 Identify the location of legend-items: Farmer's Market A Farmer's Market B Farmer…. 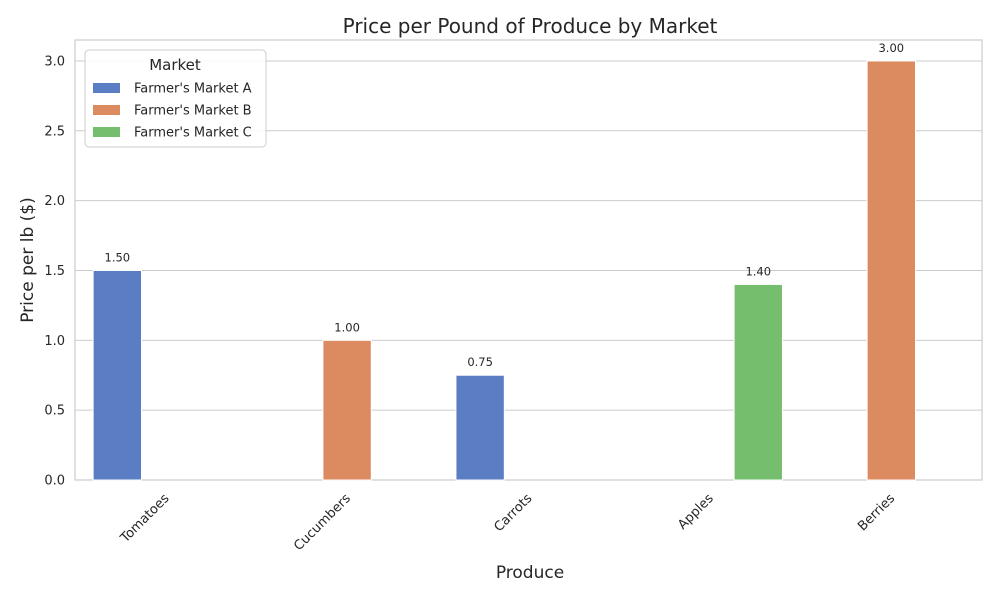
(172, 111).